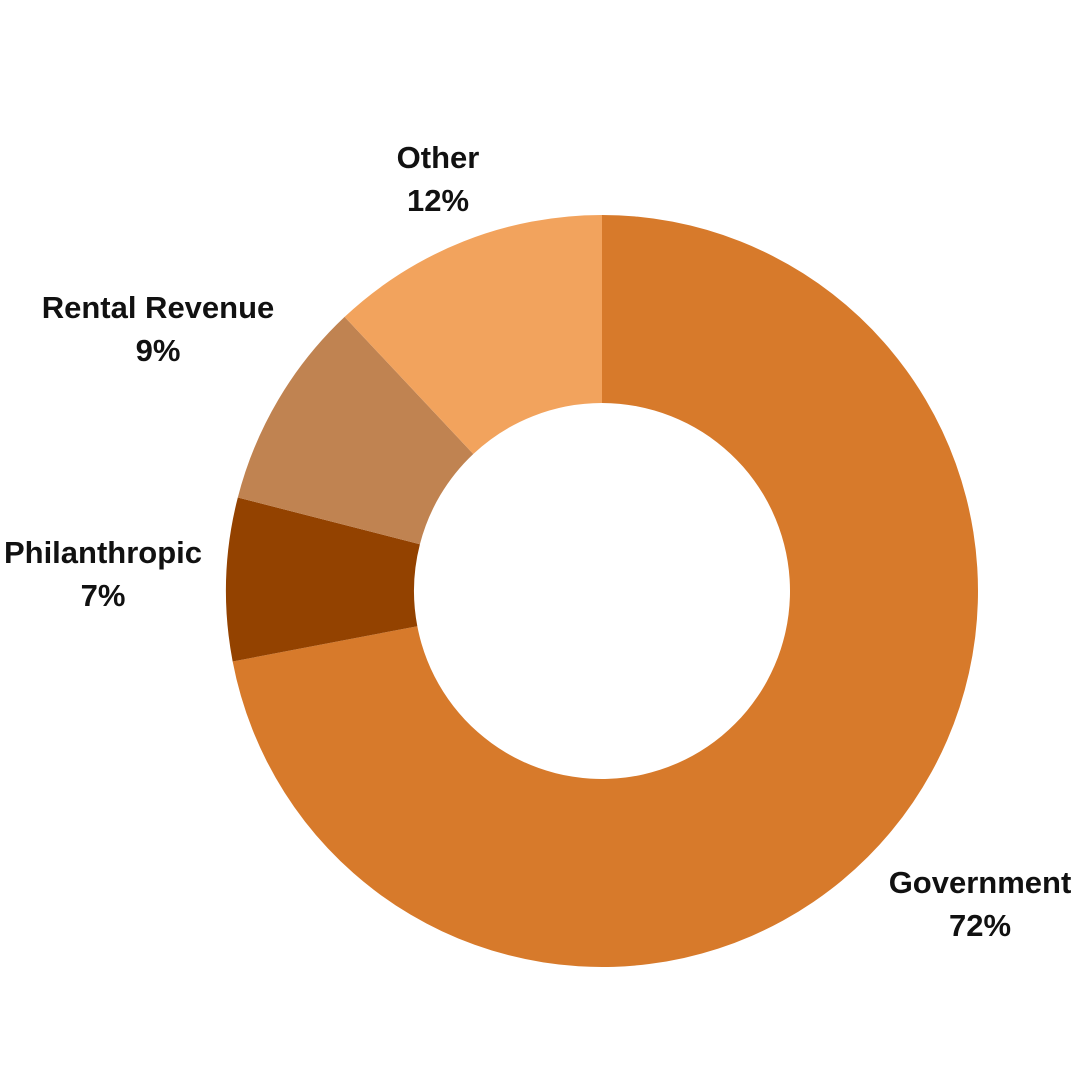  Describe the element at coordinates (103, 552) in the screenshot. I see `slice-label: Philanthropic` at that location.